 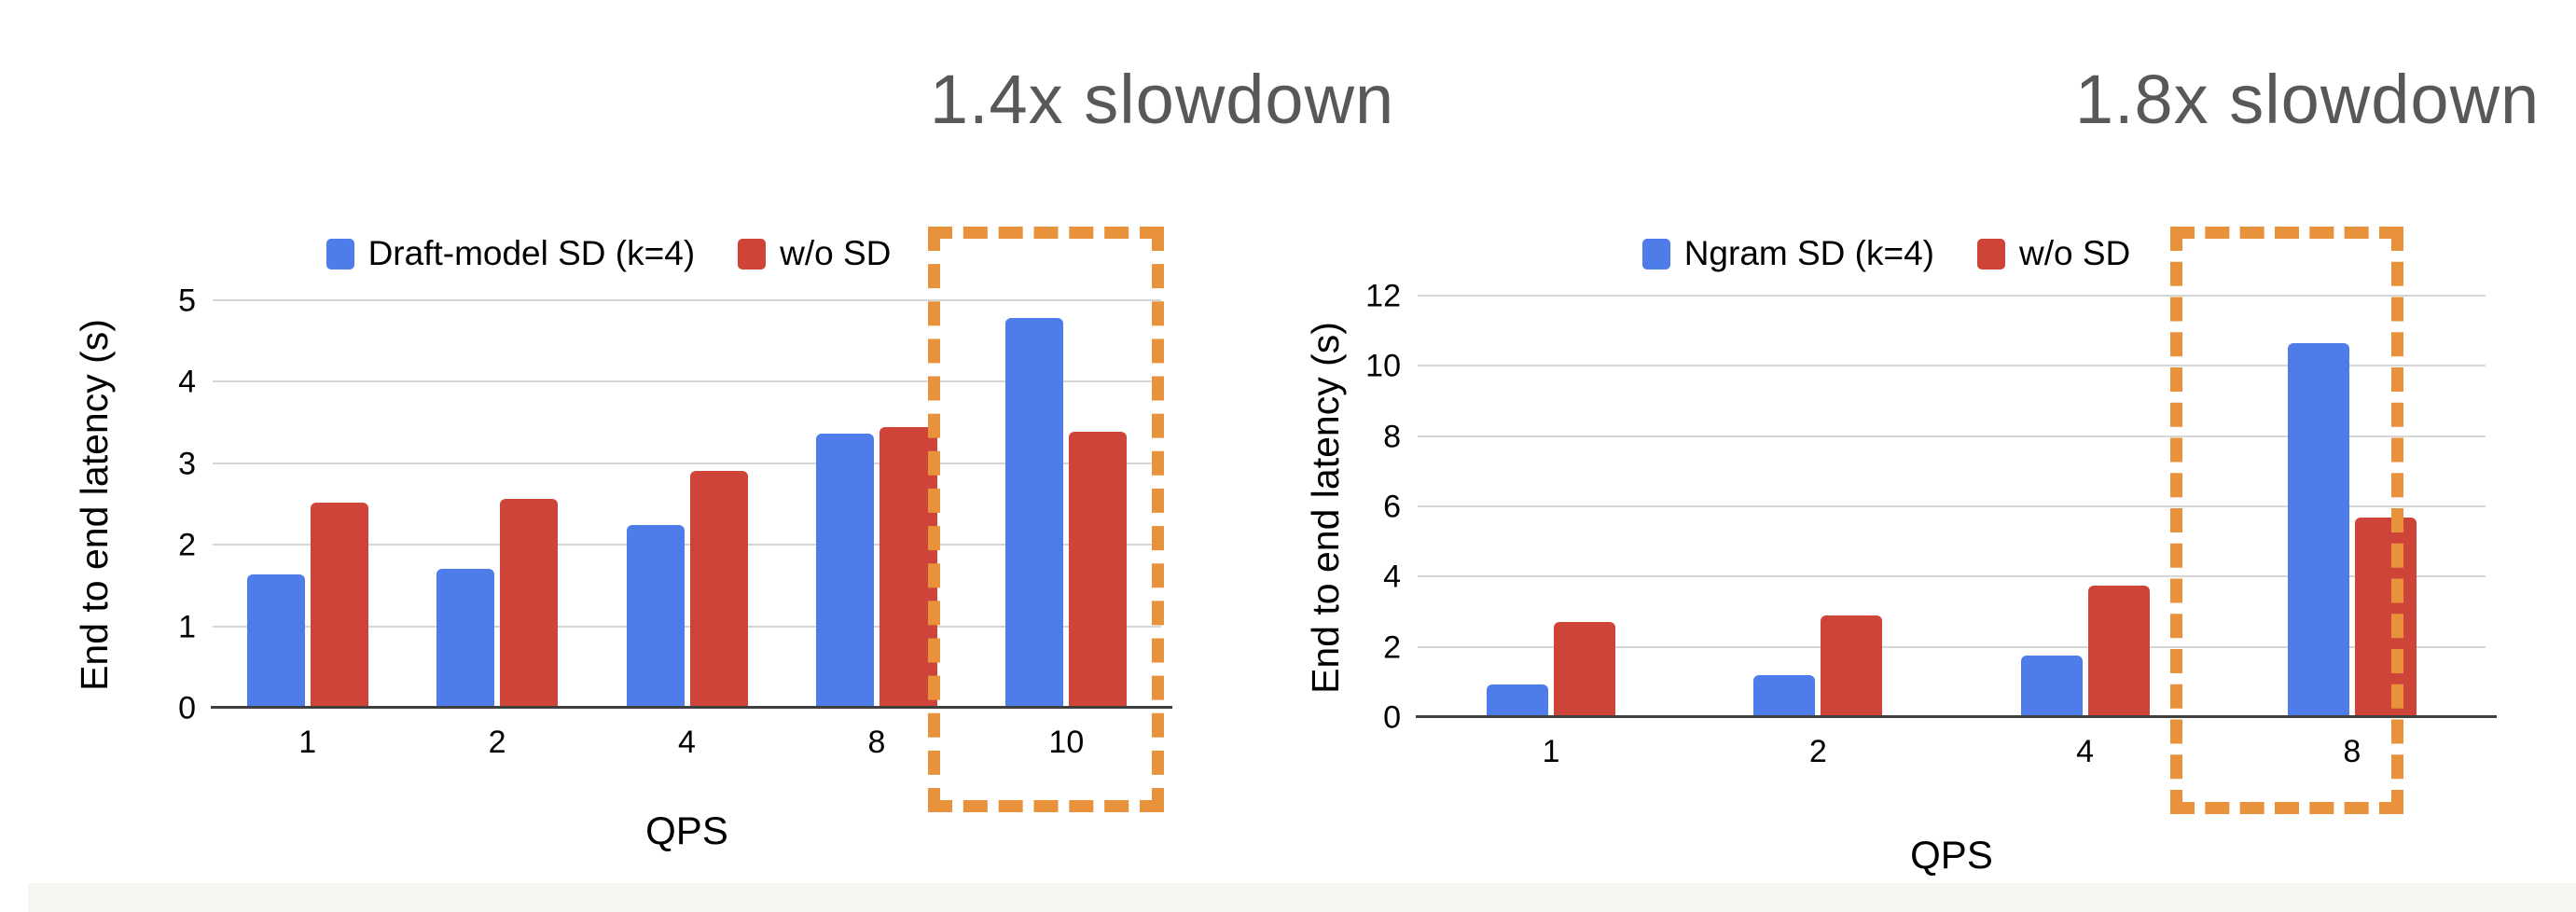 I want to click on legend-item: Ngram SD (k=4), so click(x=1788, y=254).